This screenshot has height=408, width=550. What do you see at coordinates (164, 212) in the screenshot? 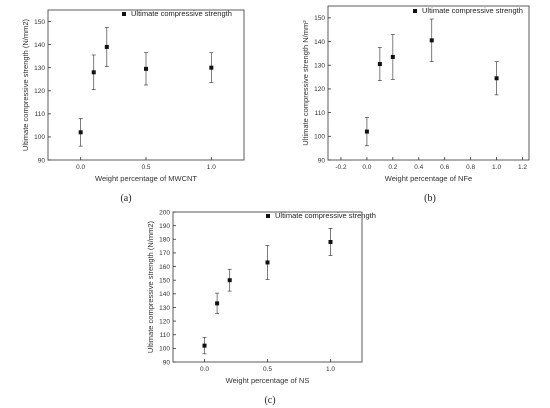
I see `y-tick-label: 200` at bounding box center [164, 212].